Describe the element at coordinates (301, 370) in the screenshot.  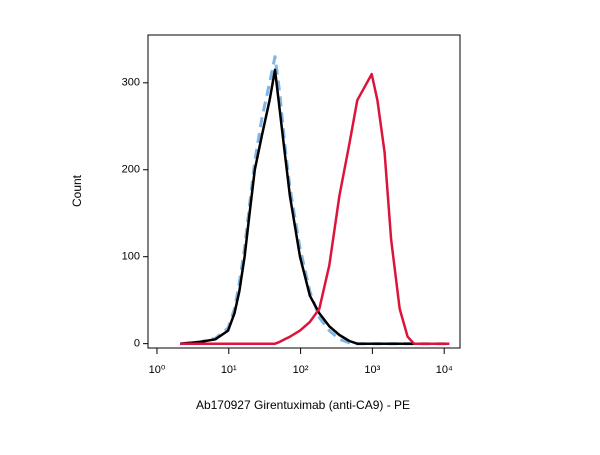
I see `x-tick-label: 10²` at that location.